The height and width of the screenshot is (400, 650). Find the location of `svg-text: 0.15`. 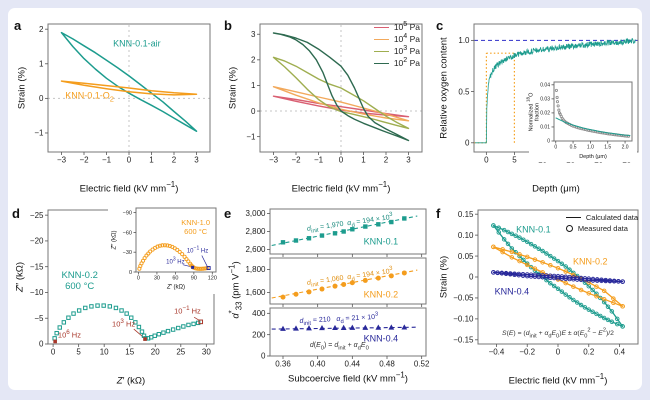

svg-text: 0.15 is located at coordinates (466, 214).